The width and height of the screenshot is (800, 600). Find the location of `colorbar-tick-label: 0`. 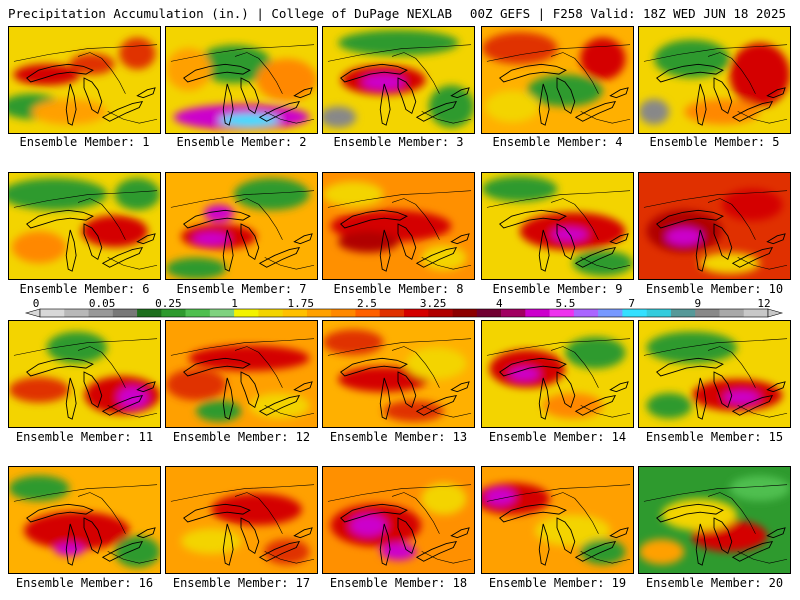

colorbar-tick-label: 0 is located at coordinates (36, 303).